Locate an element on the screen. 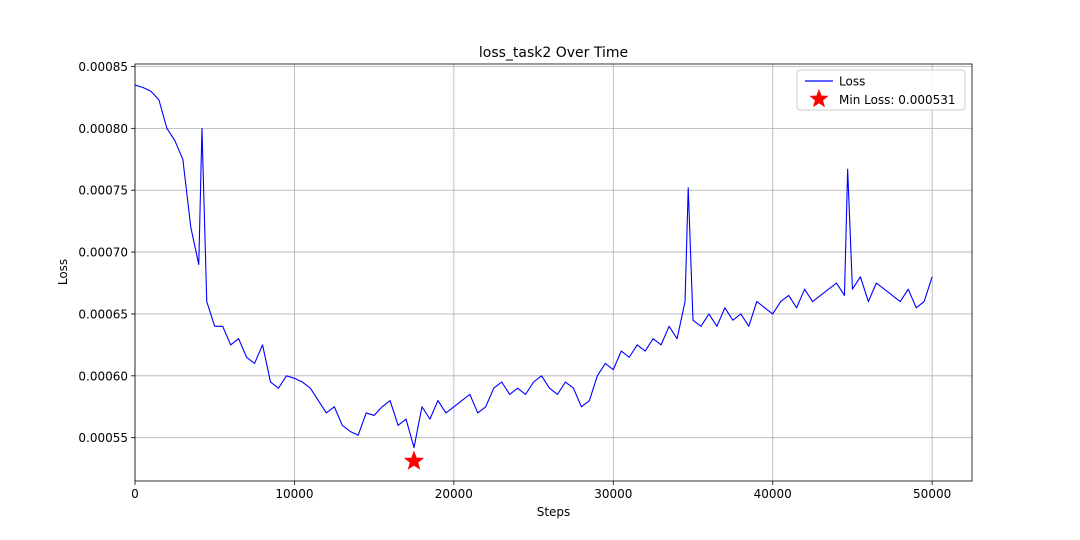 This screenshot has height=540, width=1080. y-tick-label: 0.00085 is located at coordinates (103, 67).